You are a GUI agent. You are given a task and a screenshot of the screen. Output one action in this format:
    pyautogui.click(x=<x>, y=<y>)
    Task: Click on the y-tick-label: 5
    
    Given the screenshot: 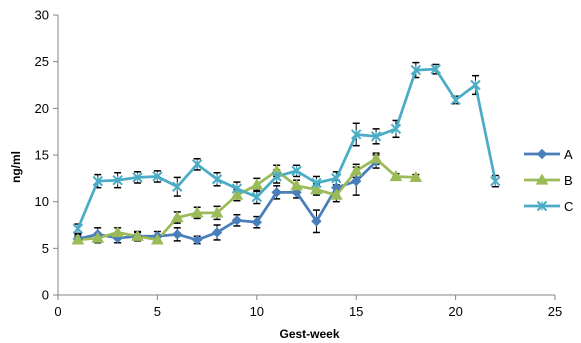 What is the action you would take?
    pyautogui.click(x=45, y=248)
    